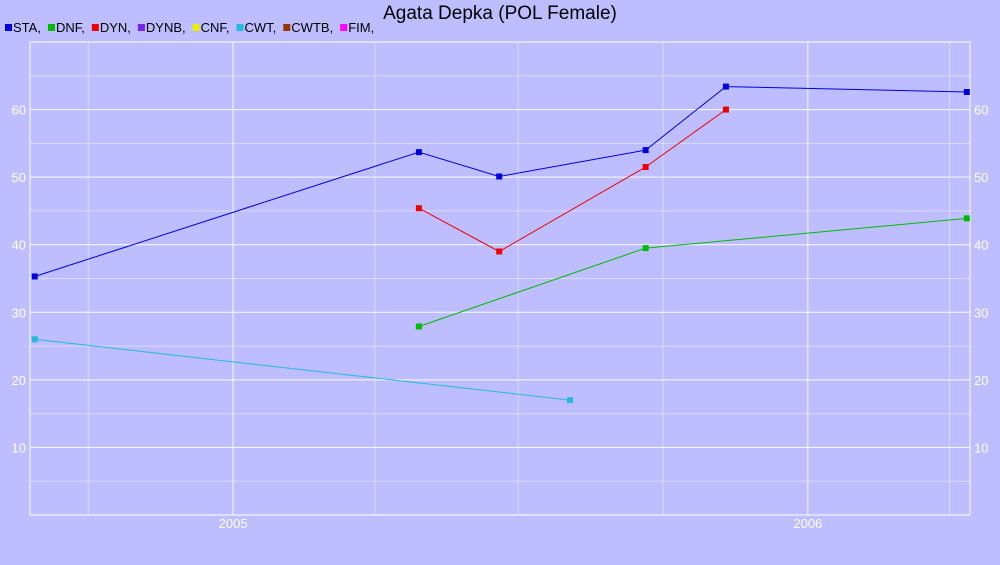  Describe the element at coordinates (70, 27) in the screenshot. I see `legend-label: DNF,` at that location.